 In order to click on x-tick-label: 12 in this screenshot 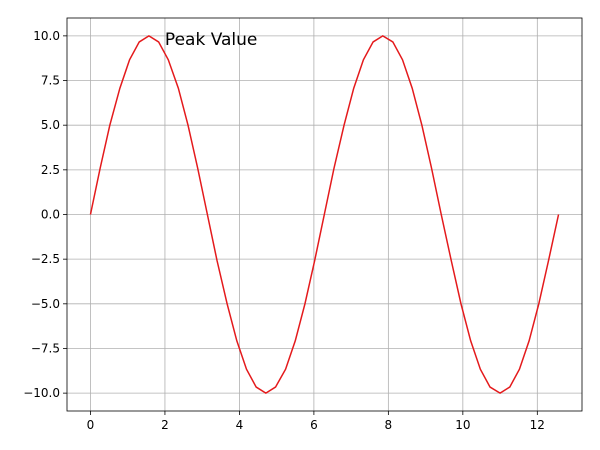, I will do `click(537, 425)`.